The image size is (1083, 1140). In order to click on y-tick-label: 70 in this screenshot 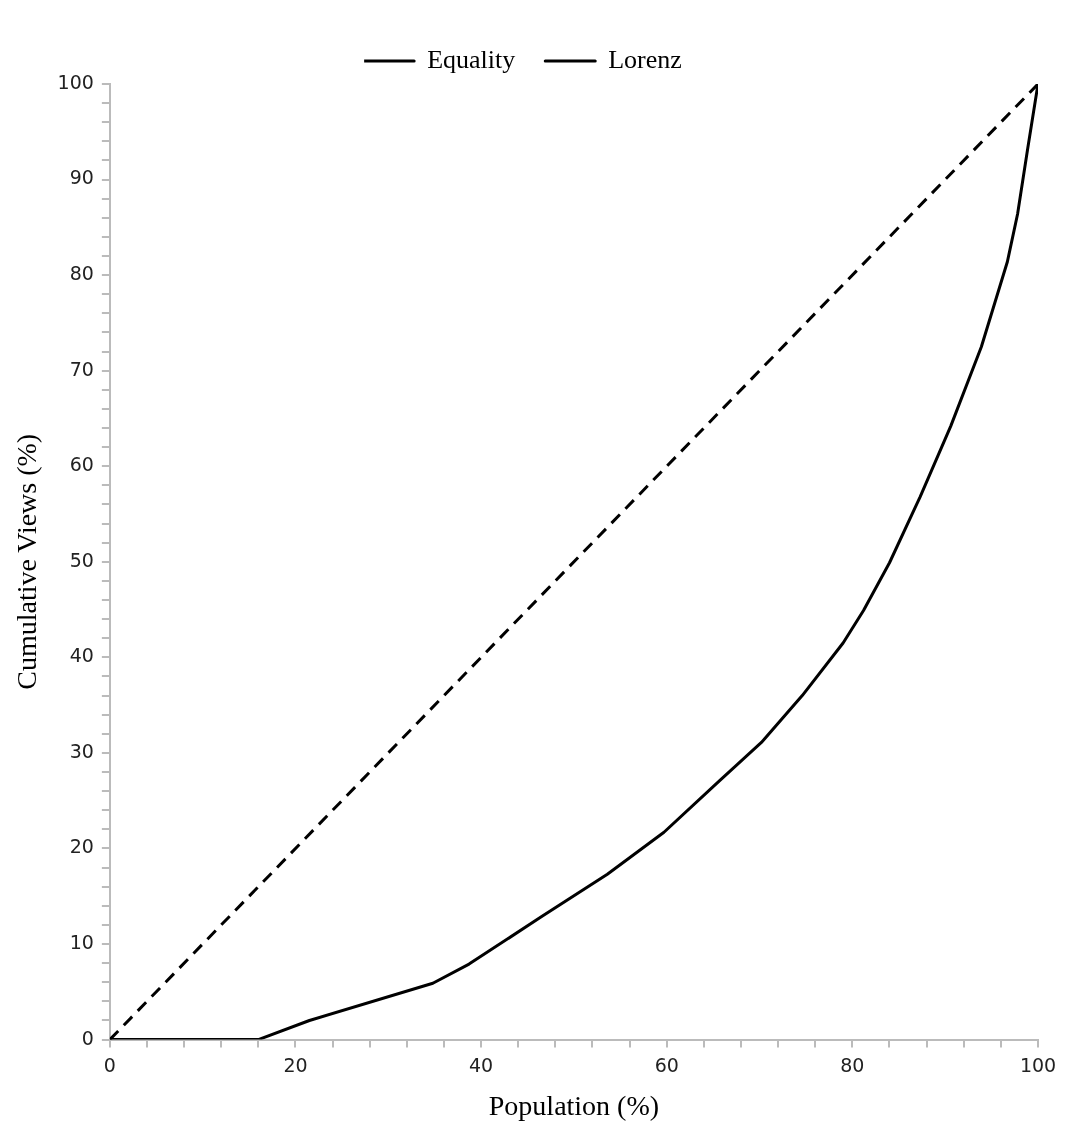, I will do `click(81, 368)`.